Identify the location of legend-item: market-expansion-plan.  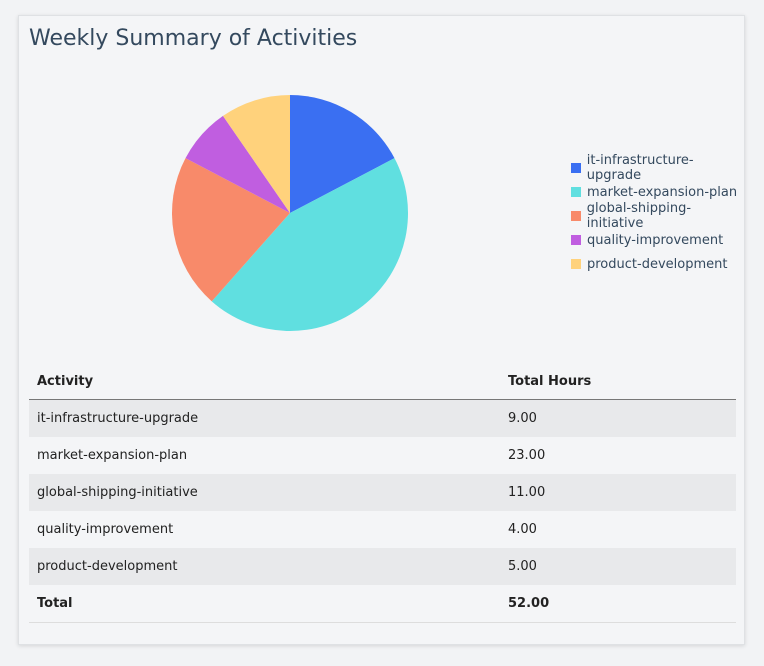
(657, 192).